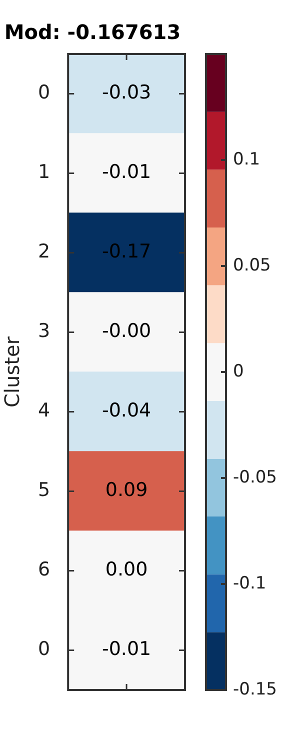 This screenshot has height=750, width=300. Describe the element at coordinates (127, 93) in the screenshot. I see `data-label: -0.03` at that location.